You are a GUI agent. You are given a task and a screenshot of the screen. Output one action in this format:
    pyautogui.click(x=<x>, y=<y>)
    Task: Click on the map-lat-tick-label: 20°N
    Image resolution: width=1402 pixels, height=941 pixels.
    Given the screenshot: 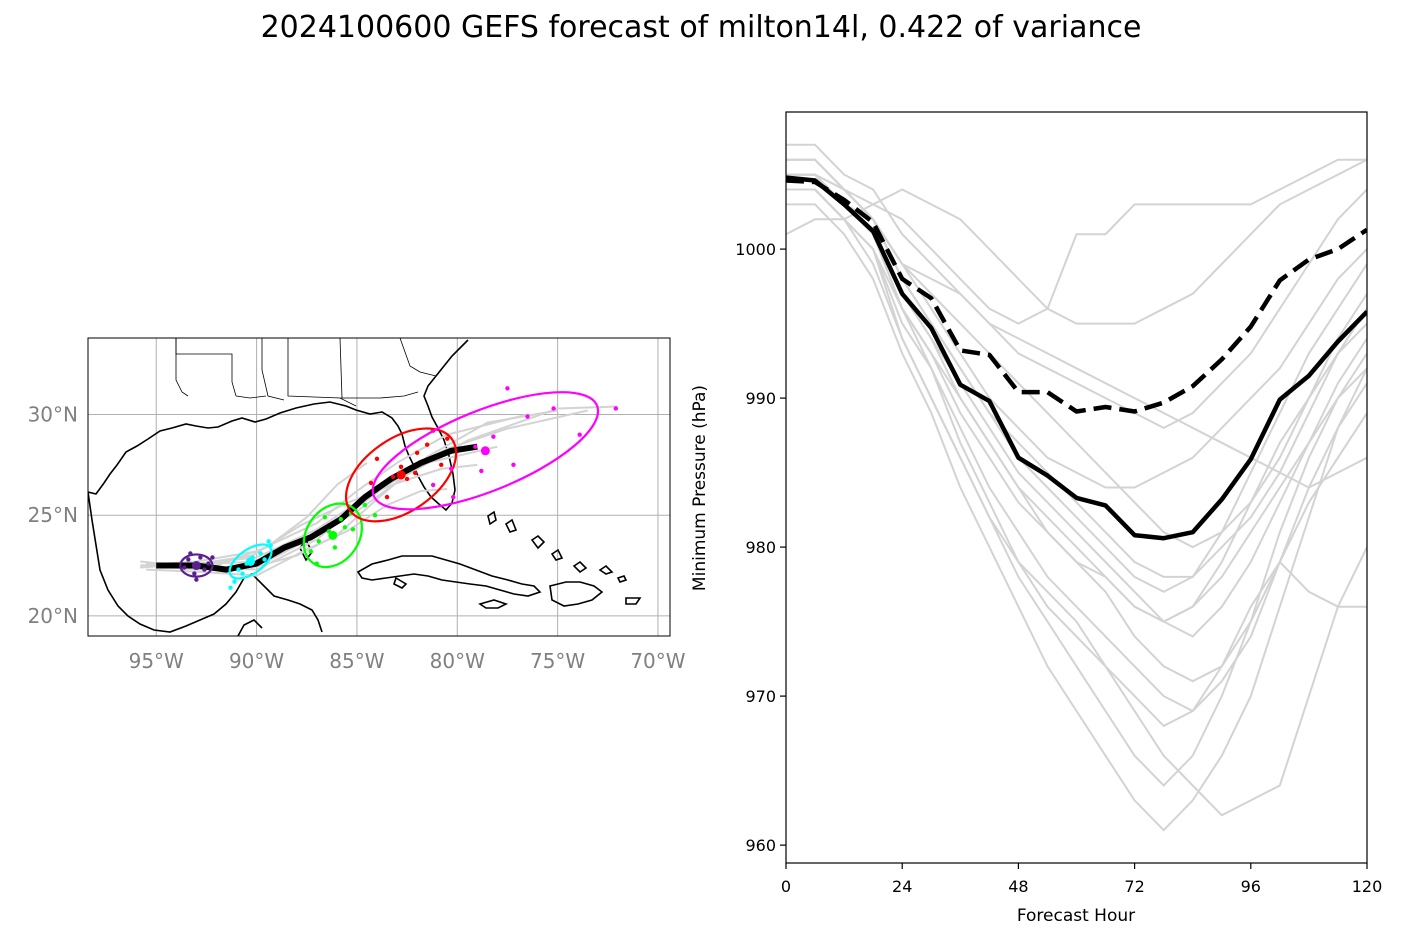 What is the action you would take?
    pyautogui.click(x=53, y=616)
    